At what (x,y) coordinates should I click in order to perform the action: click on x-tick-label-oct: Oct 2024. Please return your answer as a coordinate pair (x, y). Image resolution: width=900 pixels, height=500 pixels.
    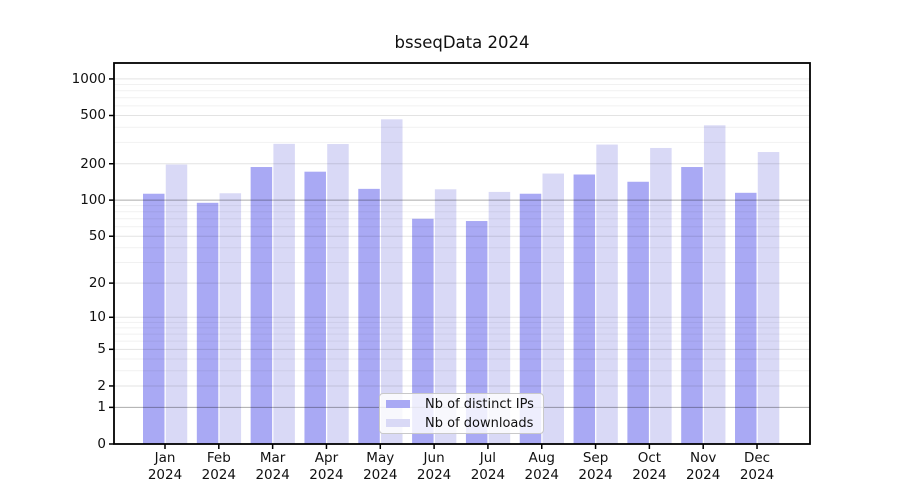
    Looking at the image, I should click on (649, 467).